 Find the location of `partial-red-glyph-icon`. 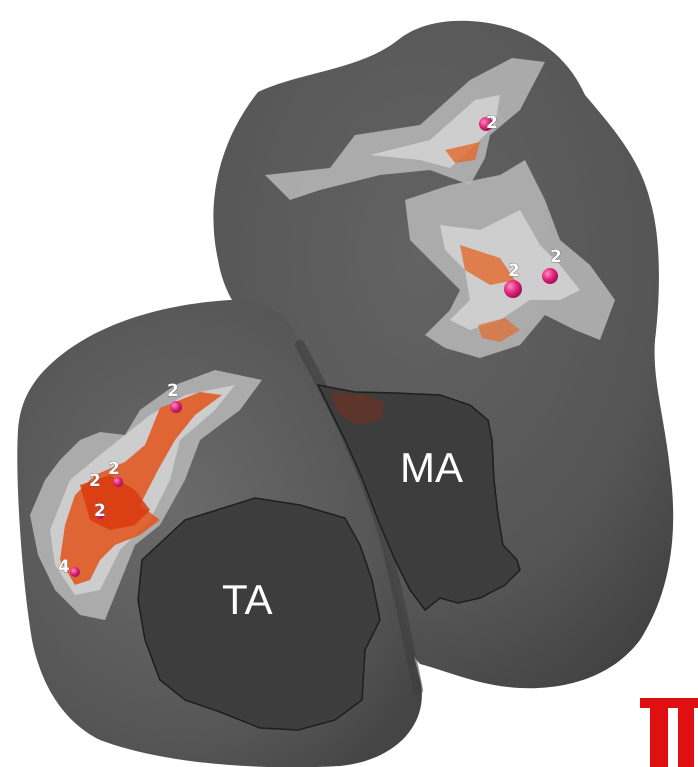

partial-red-glyph-icon is located at coordinates (669, 732).